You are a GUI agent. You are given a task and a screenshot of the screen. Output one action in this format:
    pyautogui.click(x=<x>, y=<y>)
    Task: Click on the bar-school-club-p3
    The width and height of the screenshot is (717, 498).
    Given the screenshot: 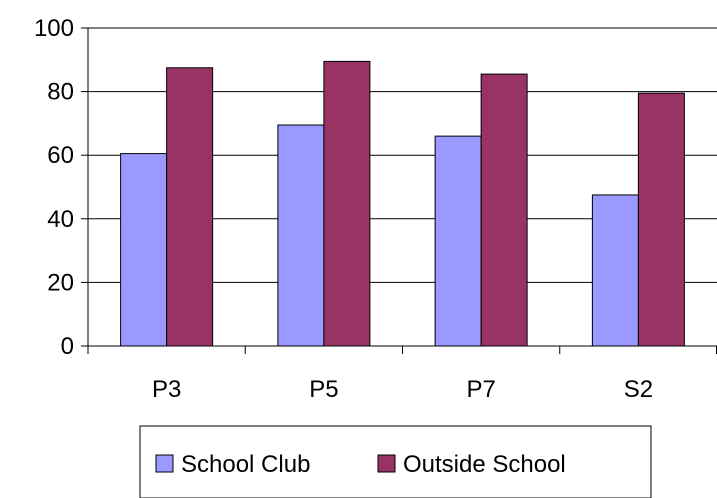 What is the action you would take?
    pyautogui.click(x=144, y=250)
    